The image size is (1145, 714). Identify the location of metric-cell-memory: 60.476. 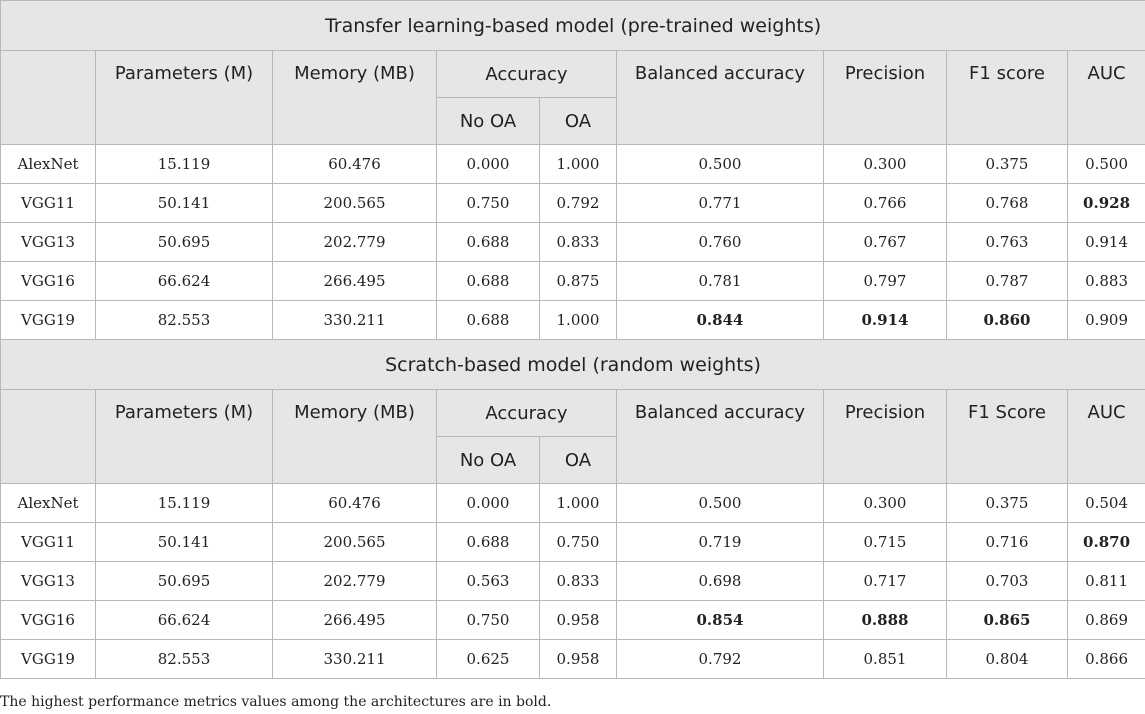
(354, 164).